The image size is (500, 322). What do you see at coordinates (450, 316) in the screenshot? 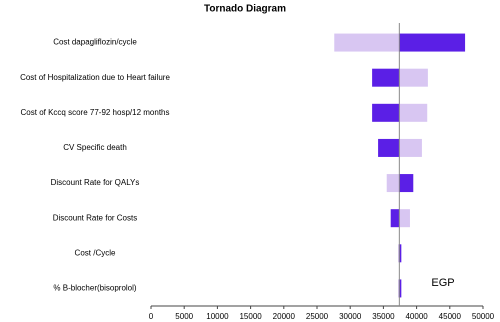
I see `x-tick-label: 45000` at bounding box center [450, 316].